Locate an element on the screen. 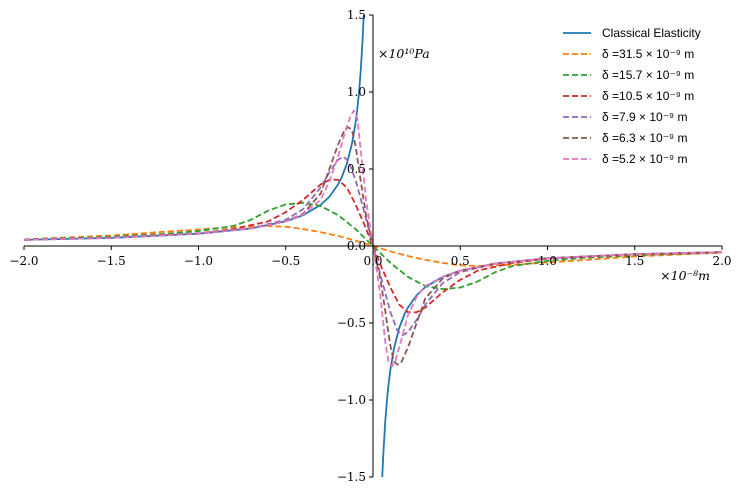 This screenshot has width=740, height=499. x-tick-label: 1.5 is located at coordinates (634, 261).